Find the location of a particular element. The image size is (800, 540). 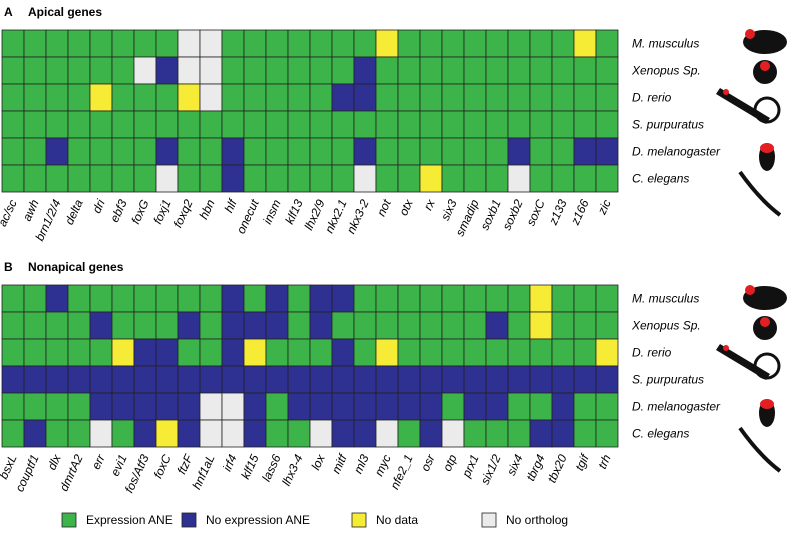

row-label: C. elegans is located at coordinates (660, 179).